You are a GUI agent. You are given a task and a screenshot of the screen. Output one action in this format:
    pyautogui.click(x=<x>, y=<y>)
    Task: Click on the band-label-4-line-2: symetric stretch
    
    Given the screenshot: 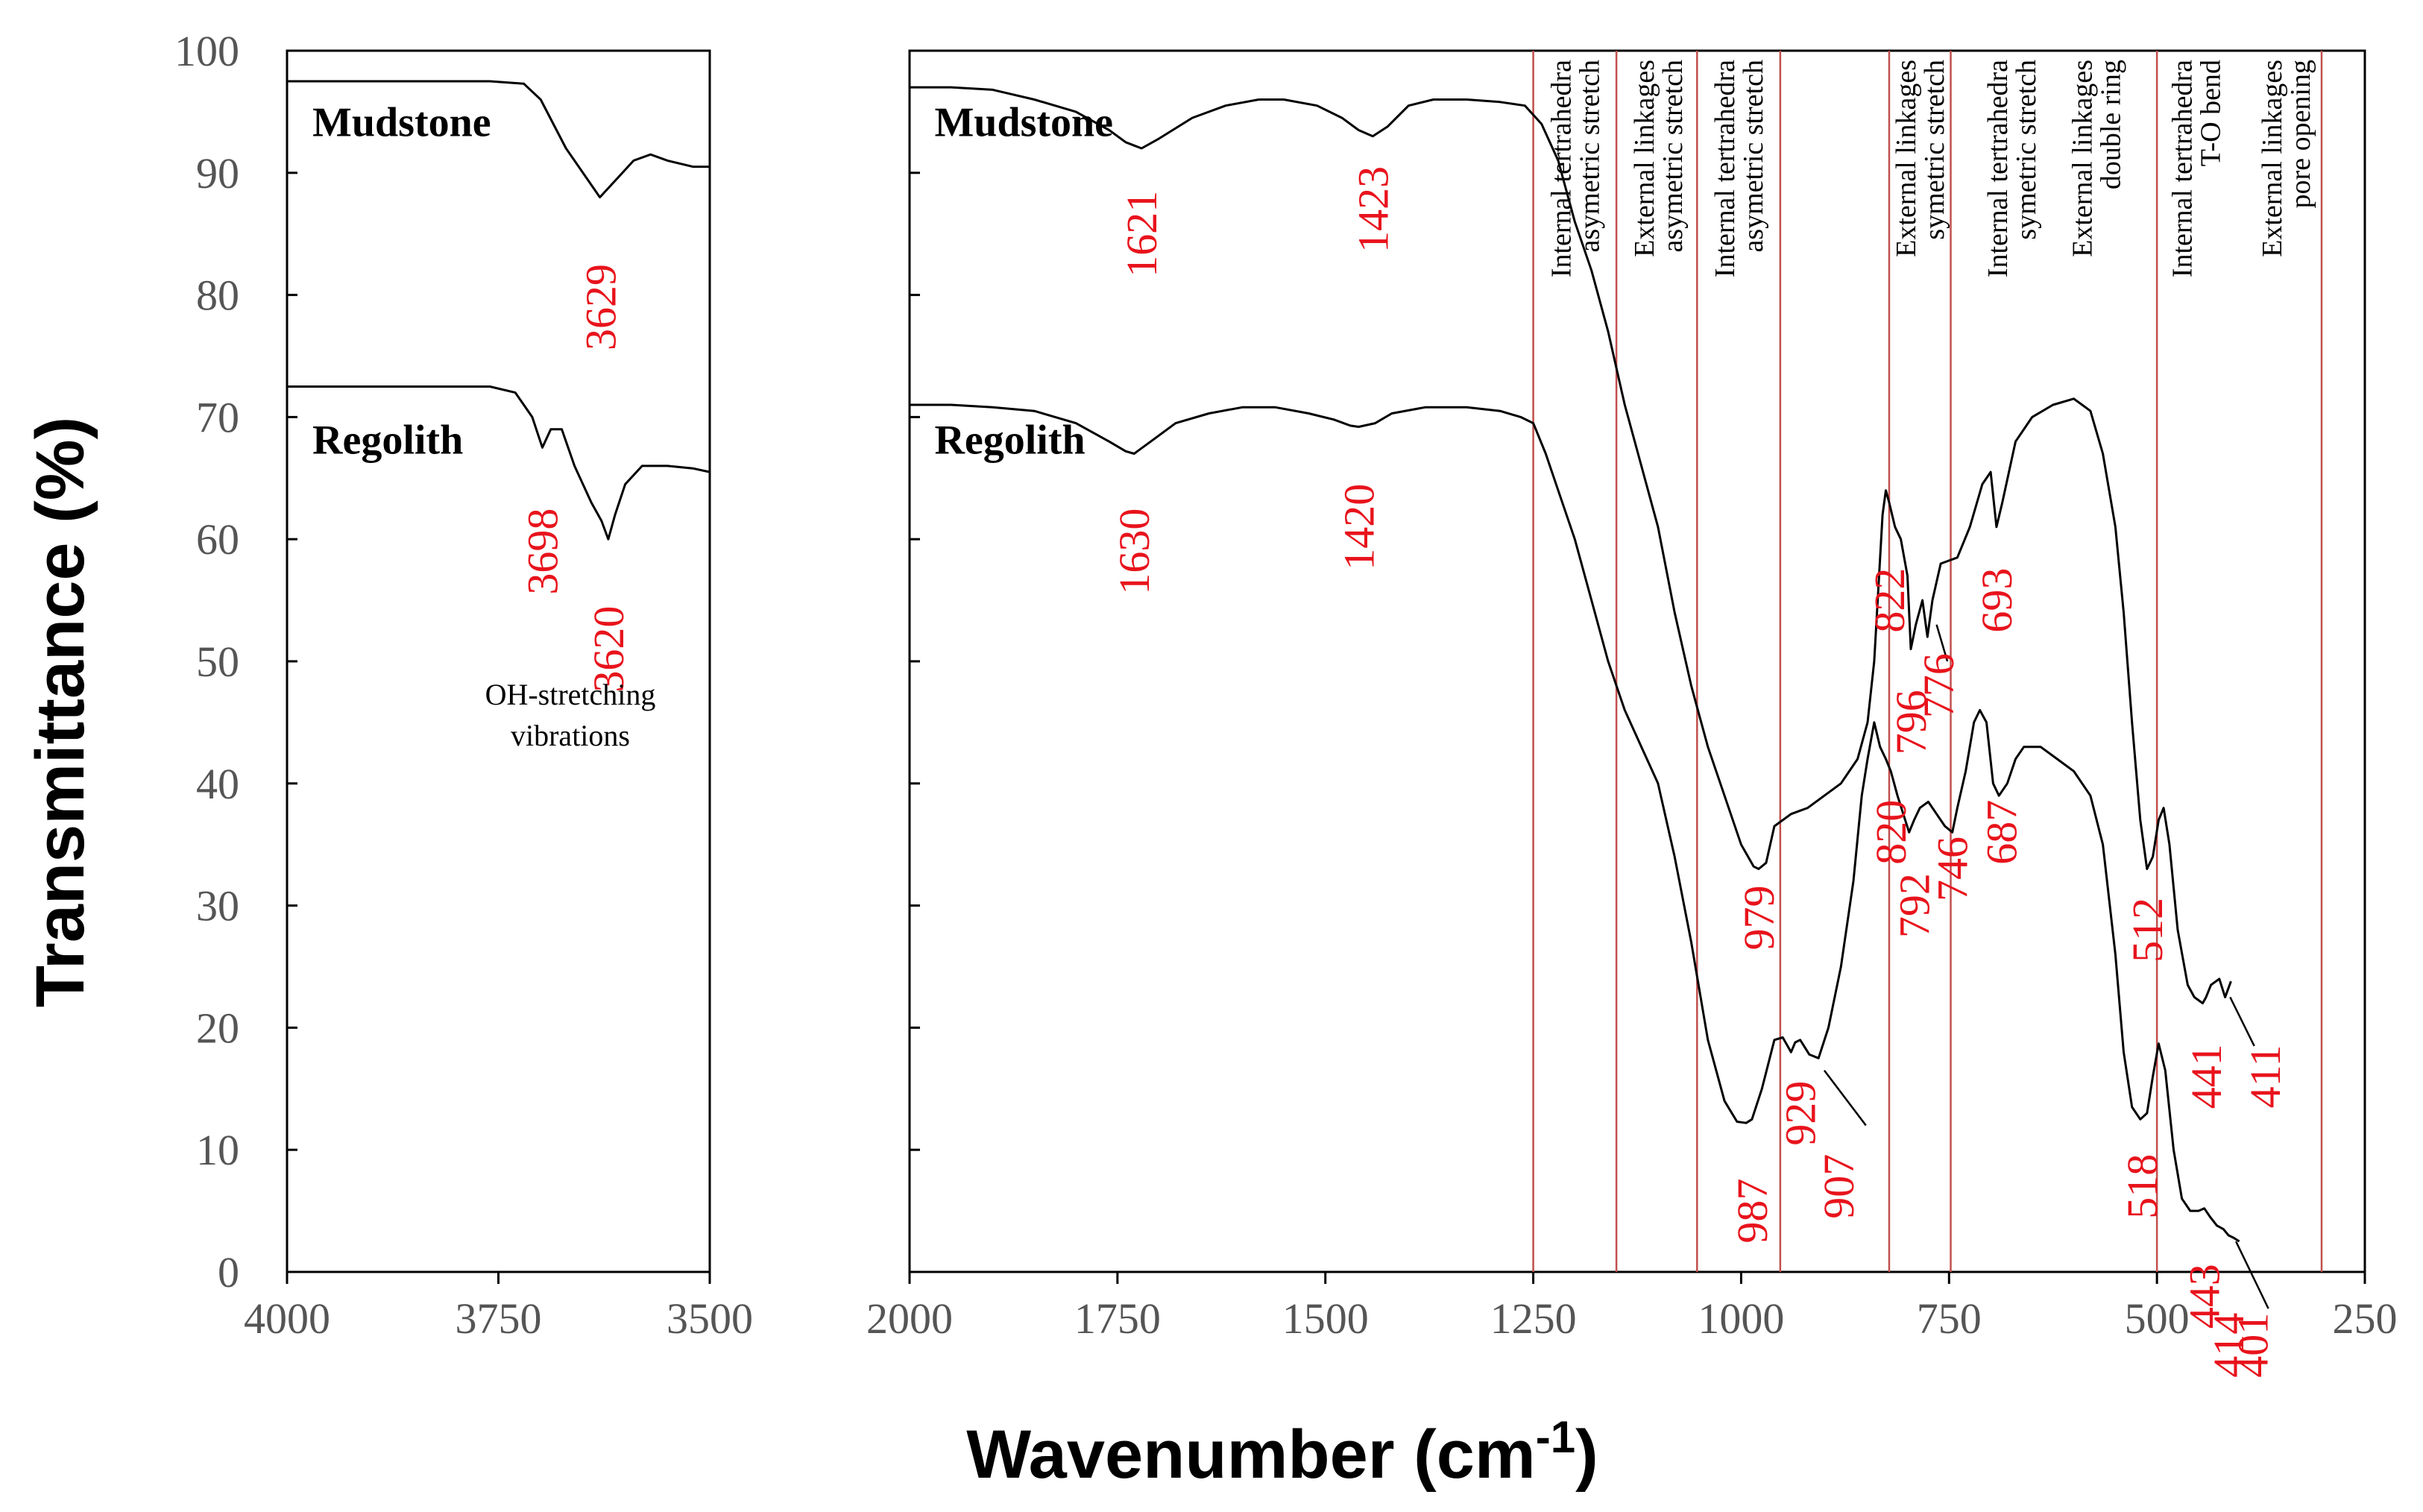 What is the action you would take?
    pyautogui.click(x=1934, y=150)
    